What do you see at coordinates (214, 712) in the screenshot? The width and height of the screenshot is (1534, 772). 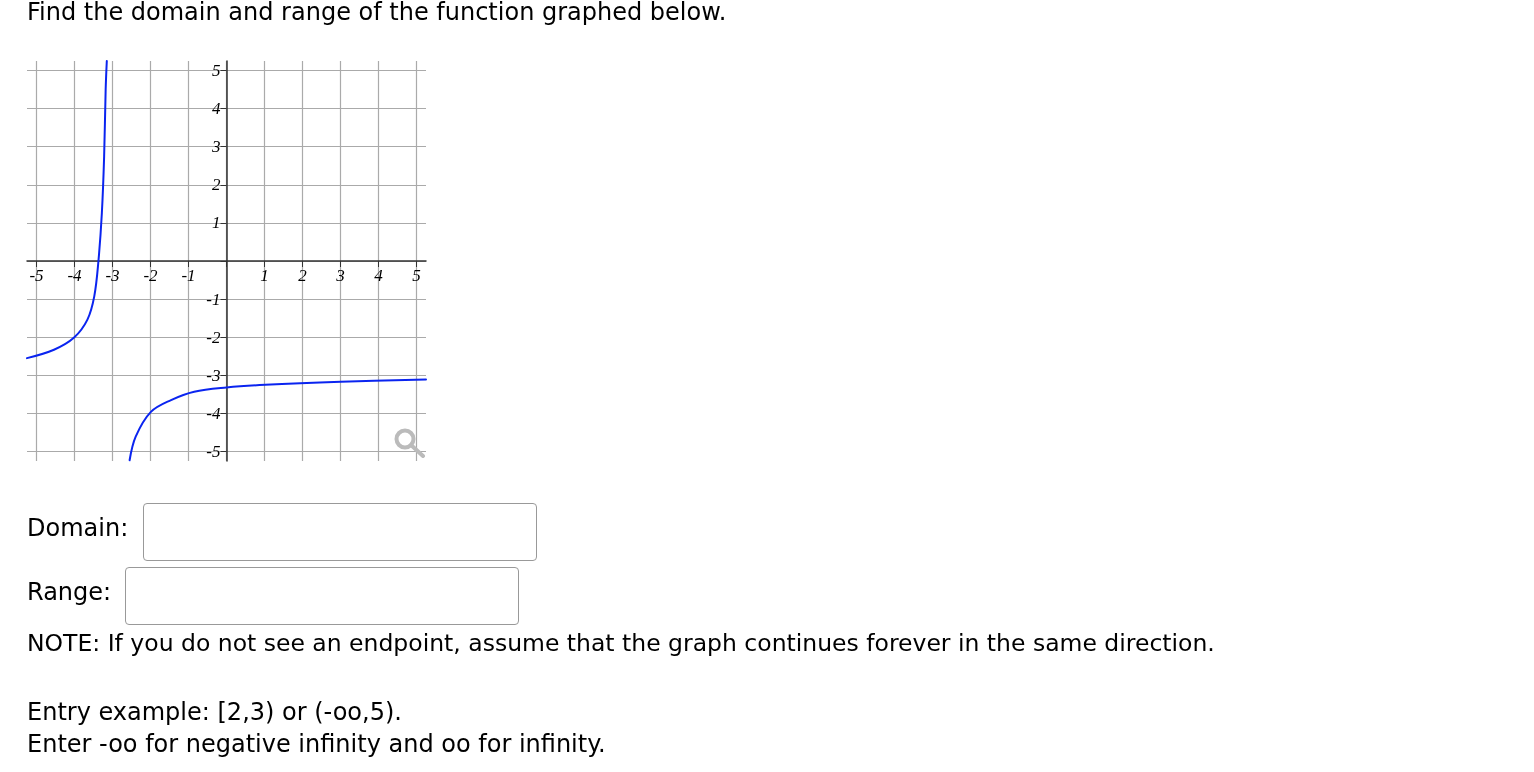 I see `text: Entry example: [2,3) or (-oo,5).` at bounding box center [214, 712].